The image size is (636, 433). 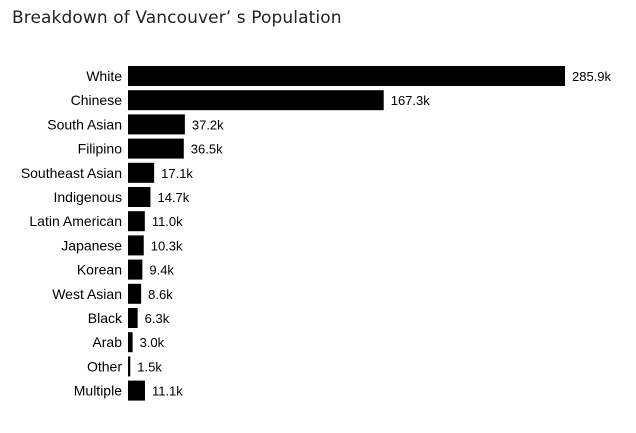 What do you see at coordinates (75, 221) in the screenshot?
I see `category-label-latin-american: Latin American` at bounding box center [75, 221].